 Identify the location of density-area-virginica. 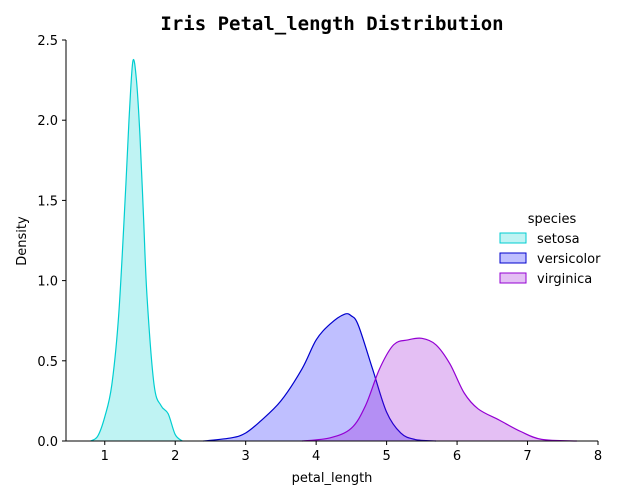
(439, 389).